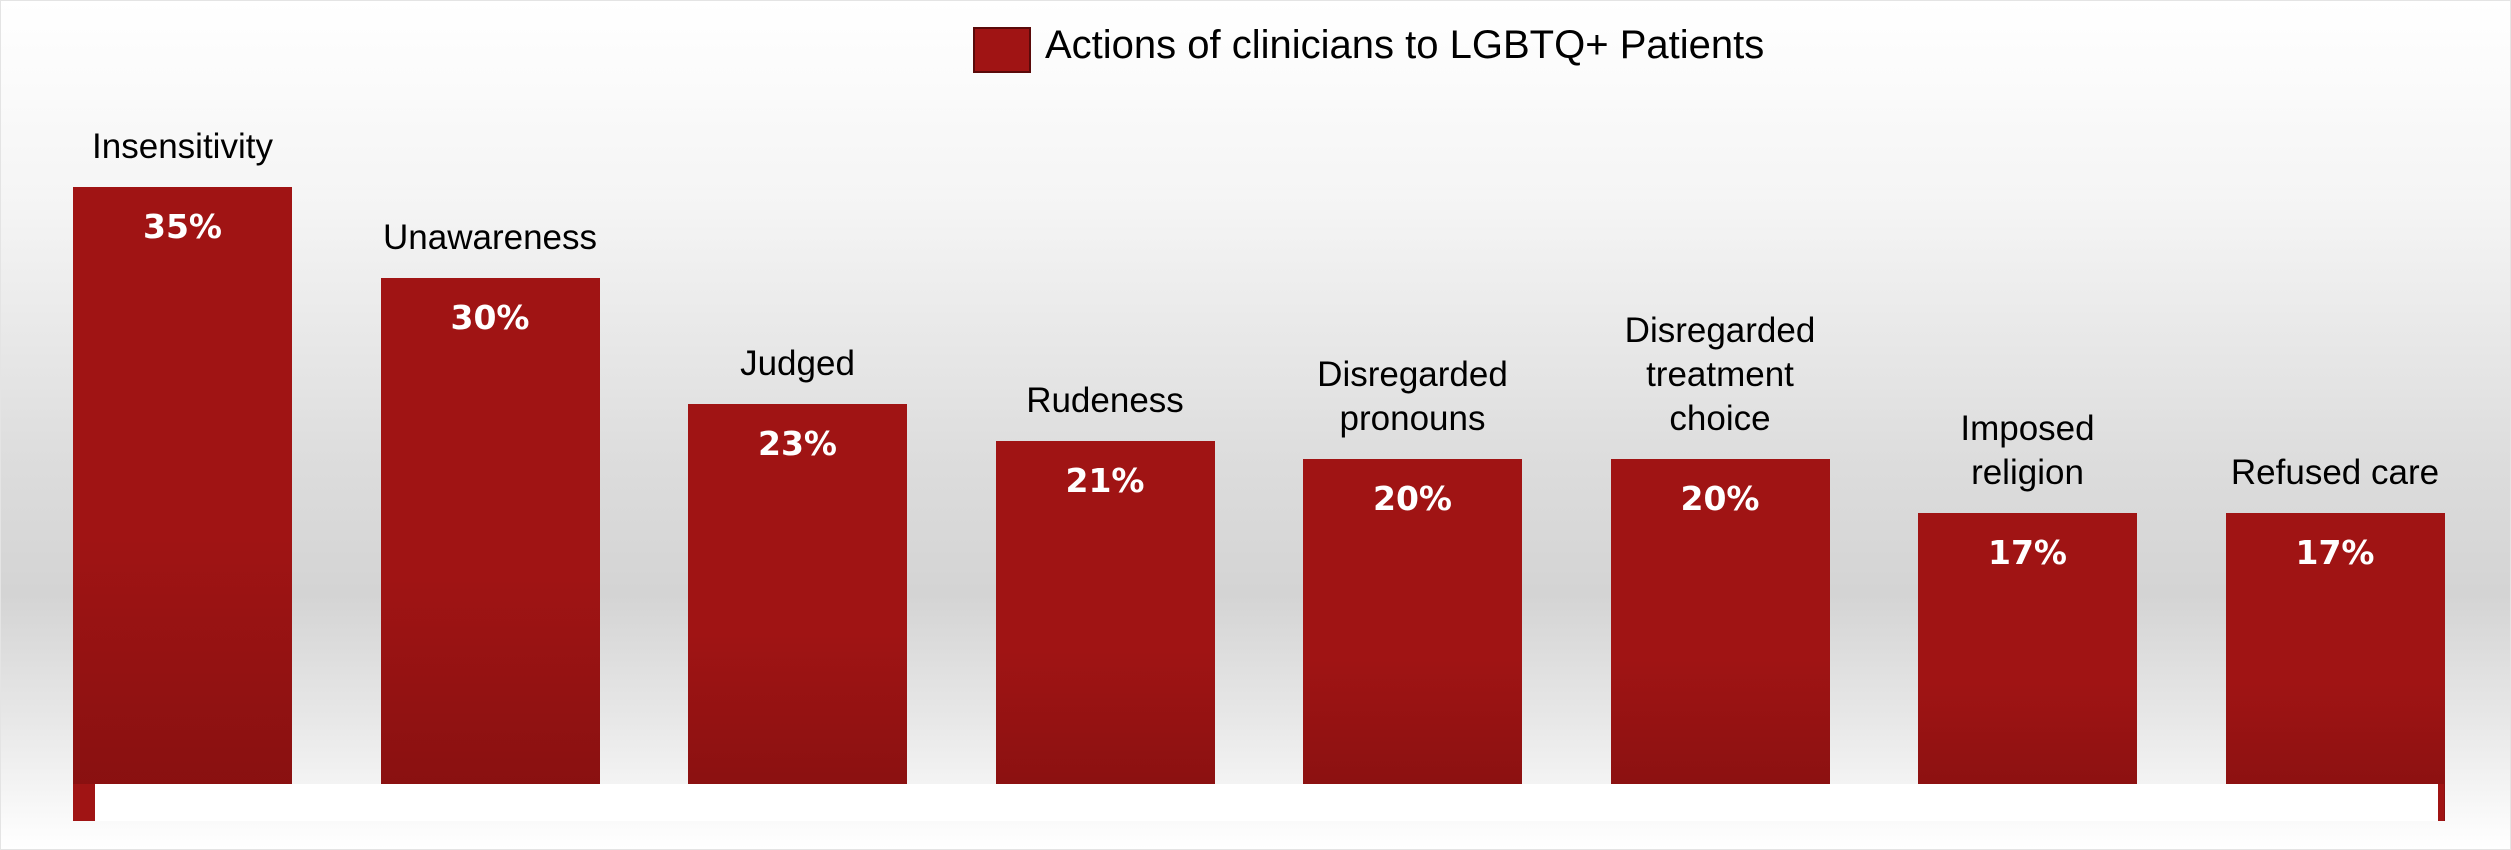 This screenshot has height=850, width=2511. I want to click on value-label: 35%, so click(182, 226).